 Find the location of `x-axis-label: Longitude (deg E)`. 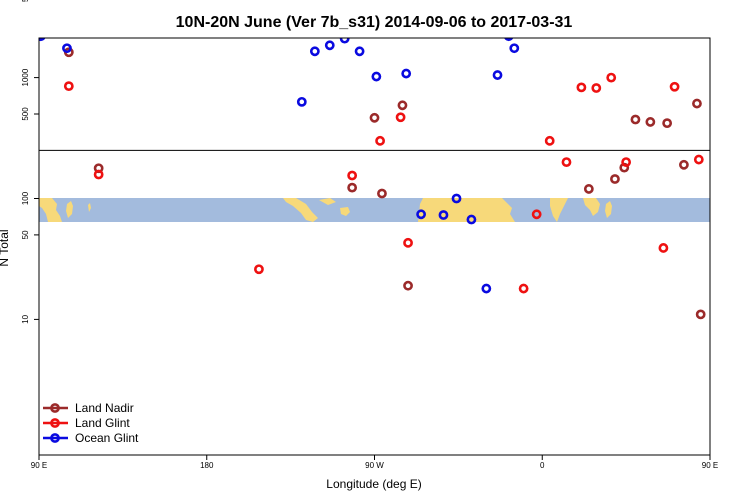

x-axis-label: Longitude (deg E) is located at coordinates (373, 484).